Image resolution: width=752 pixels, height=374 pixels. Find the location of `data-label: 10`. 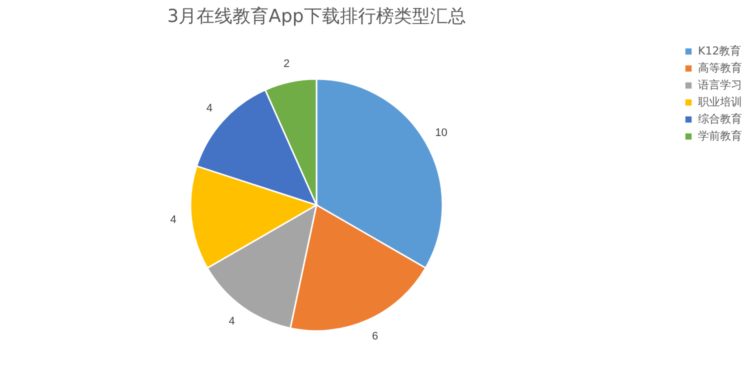

data-label: 10 is located at coordinates (441, 133).